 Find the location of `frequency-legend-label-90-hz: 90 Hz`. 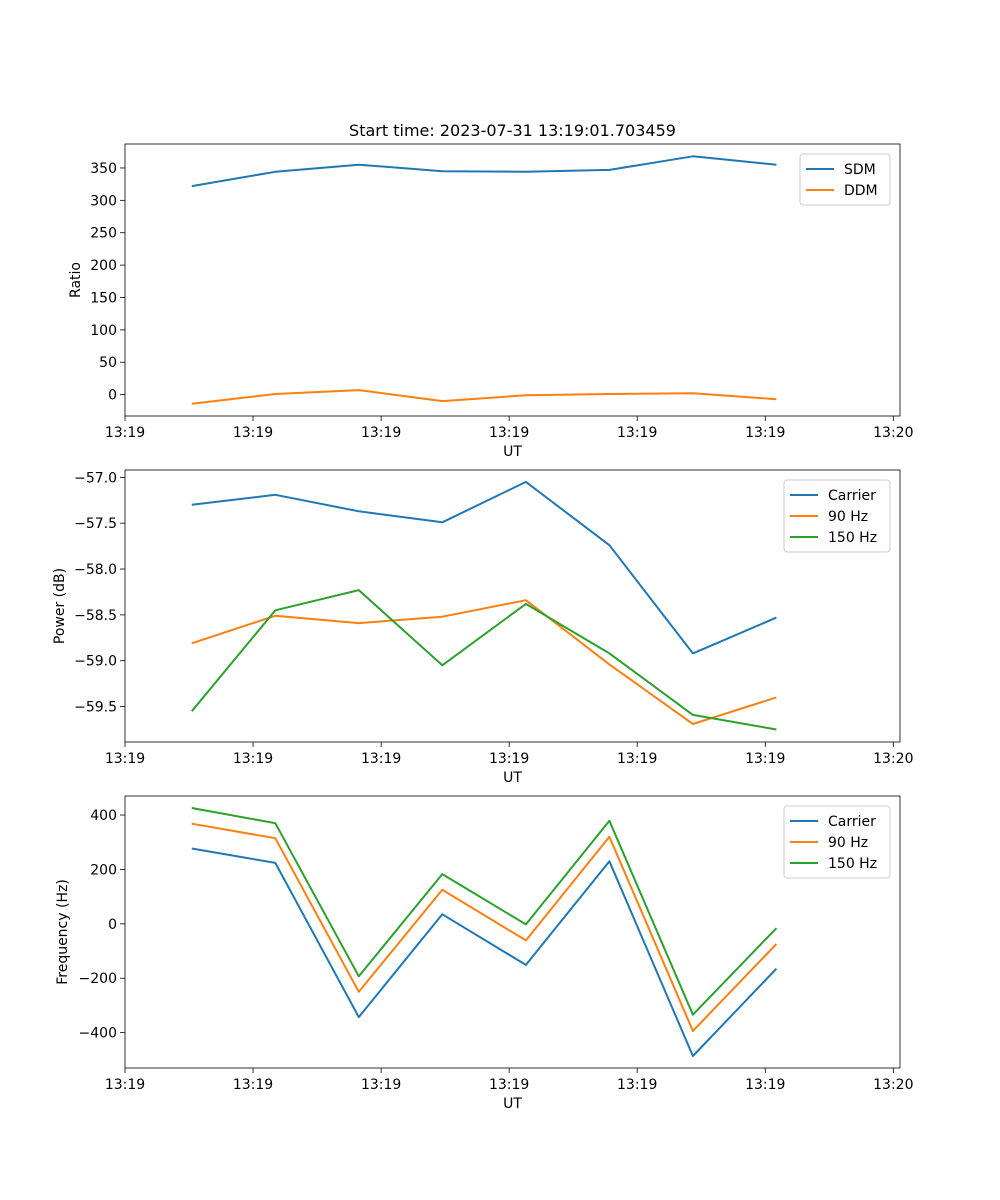

frequency-legend-label-90-hz: 90 Hz is located at coordinates (848, 843).